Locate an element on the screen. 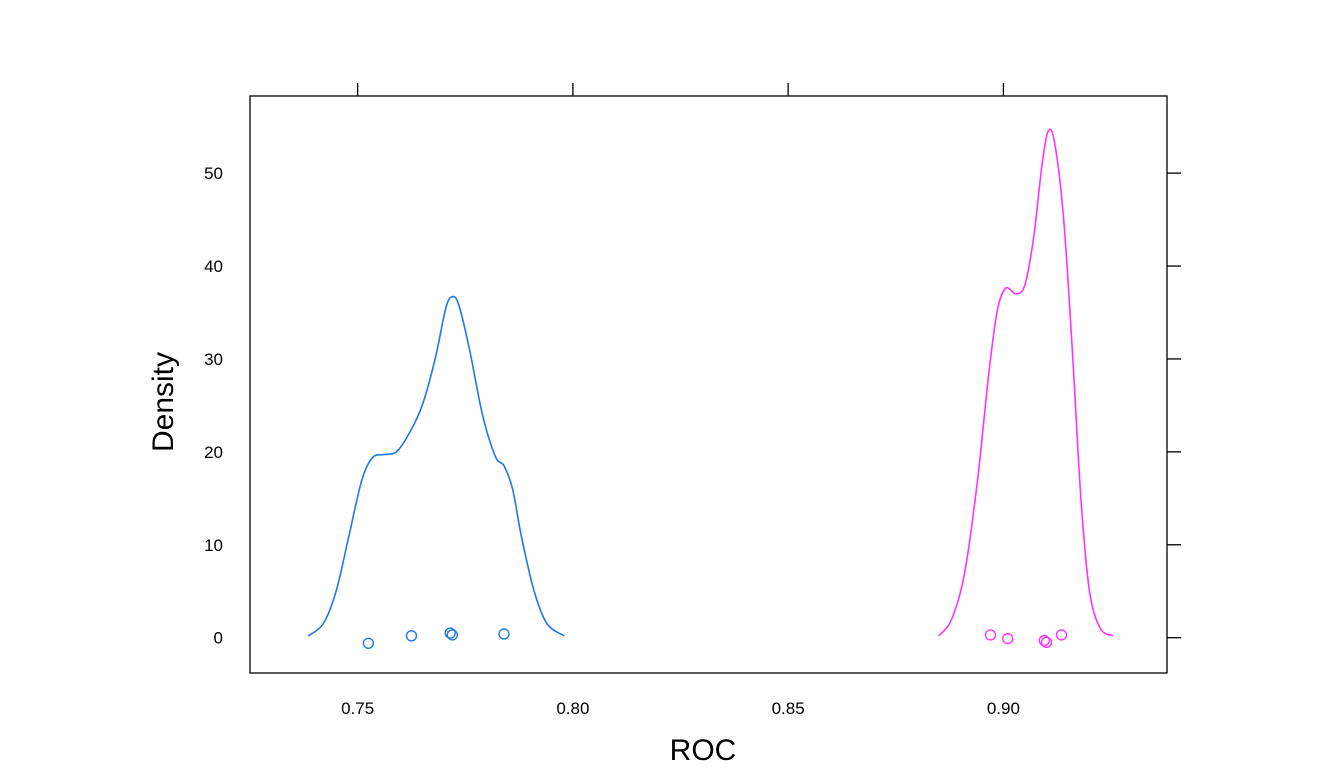 The image size is (1328, 784). y-tick-label: 30 is located at coordinates (213, 359).